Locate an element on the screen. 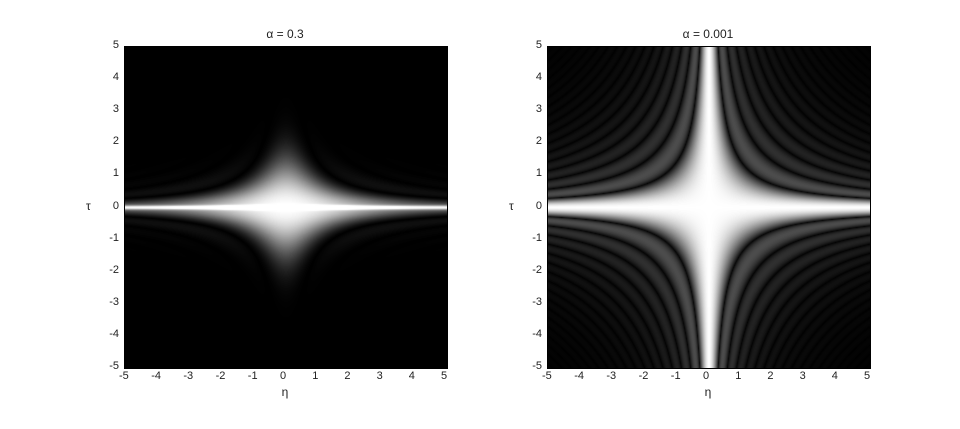 Image resolution: width=960 pixels, height=429 pixels. chart-title: α = 0.001 is located at coordinates (708, 34).